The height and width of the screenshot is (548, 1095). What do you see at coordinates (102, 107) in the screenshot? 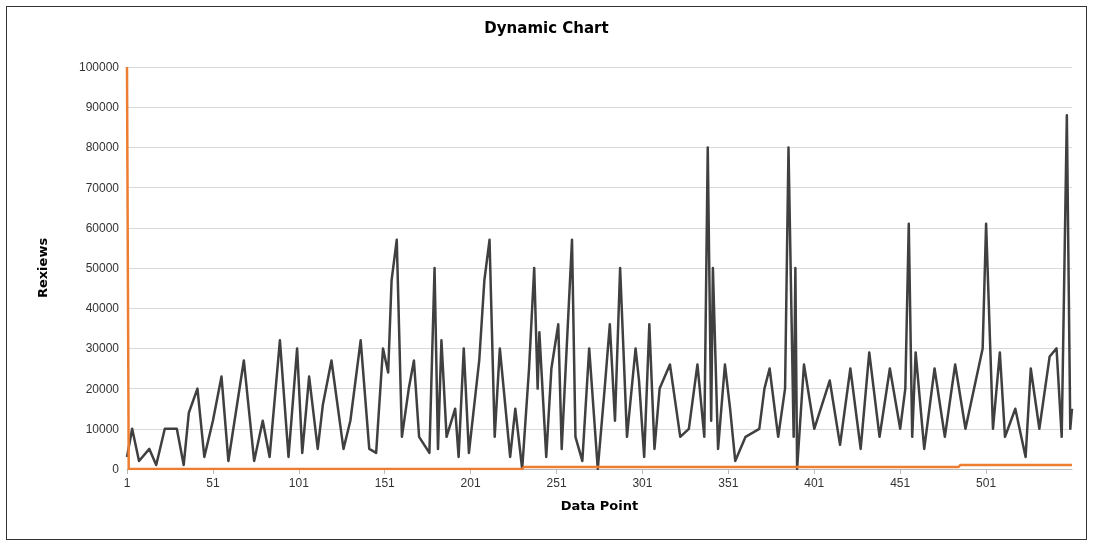
I see `y-tick-label: 90000` at bounding box center [102, 107].